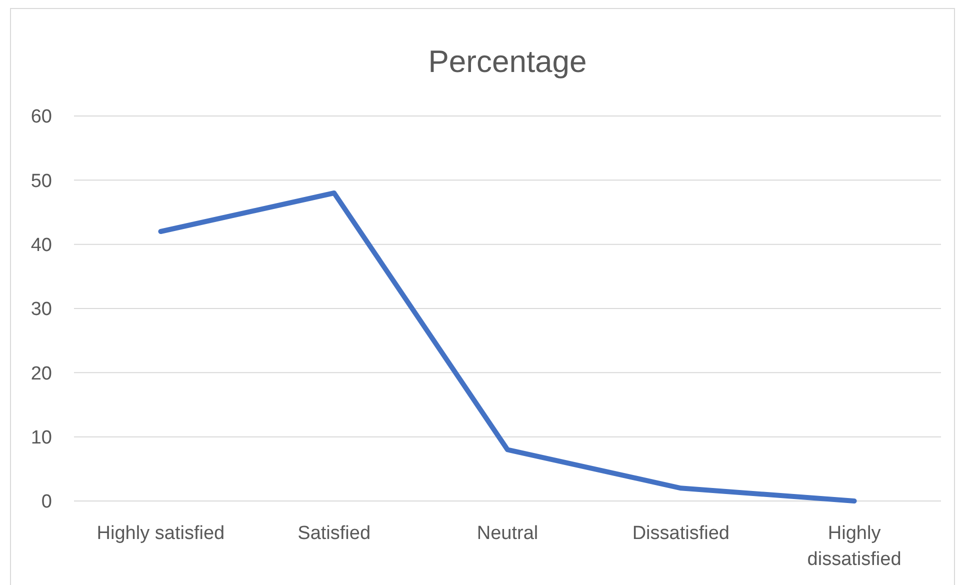 The image size is (956, 585). Describe the element at coordinates (41, 373) in the screenshot. I see `y-tick-label: 20` at that location.